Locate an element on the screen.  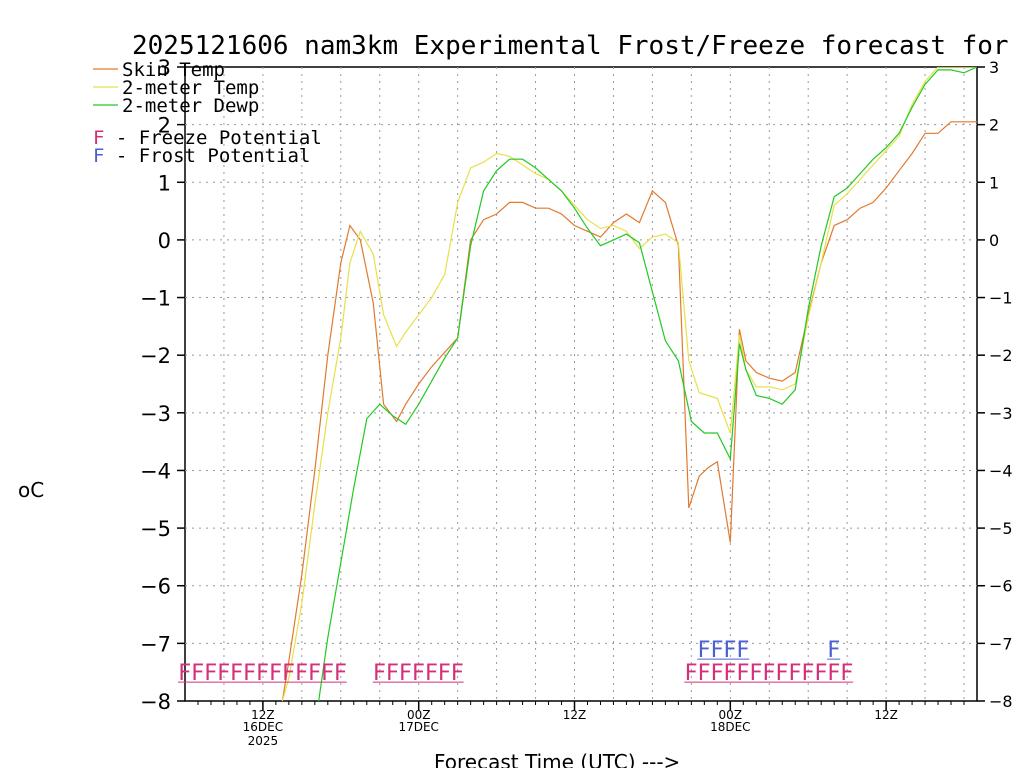
y-tick-label-right: 3 is located at coordinates (994, 67).